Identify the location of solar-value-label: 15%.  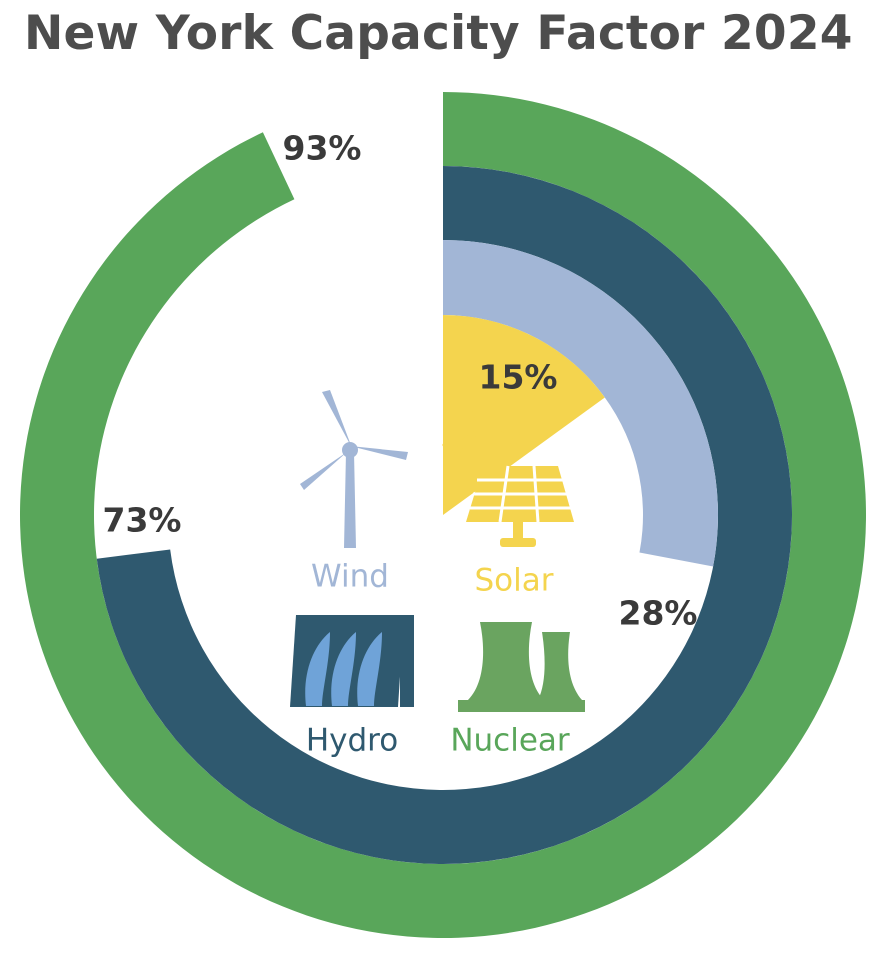
(518, 377).